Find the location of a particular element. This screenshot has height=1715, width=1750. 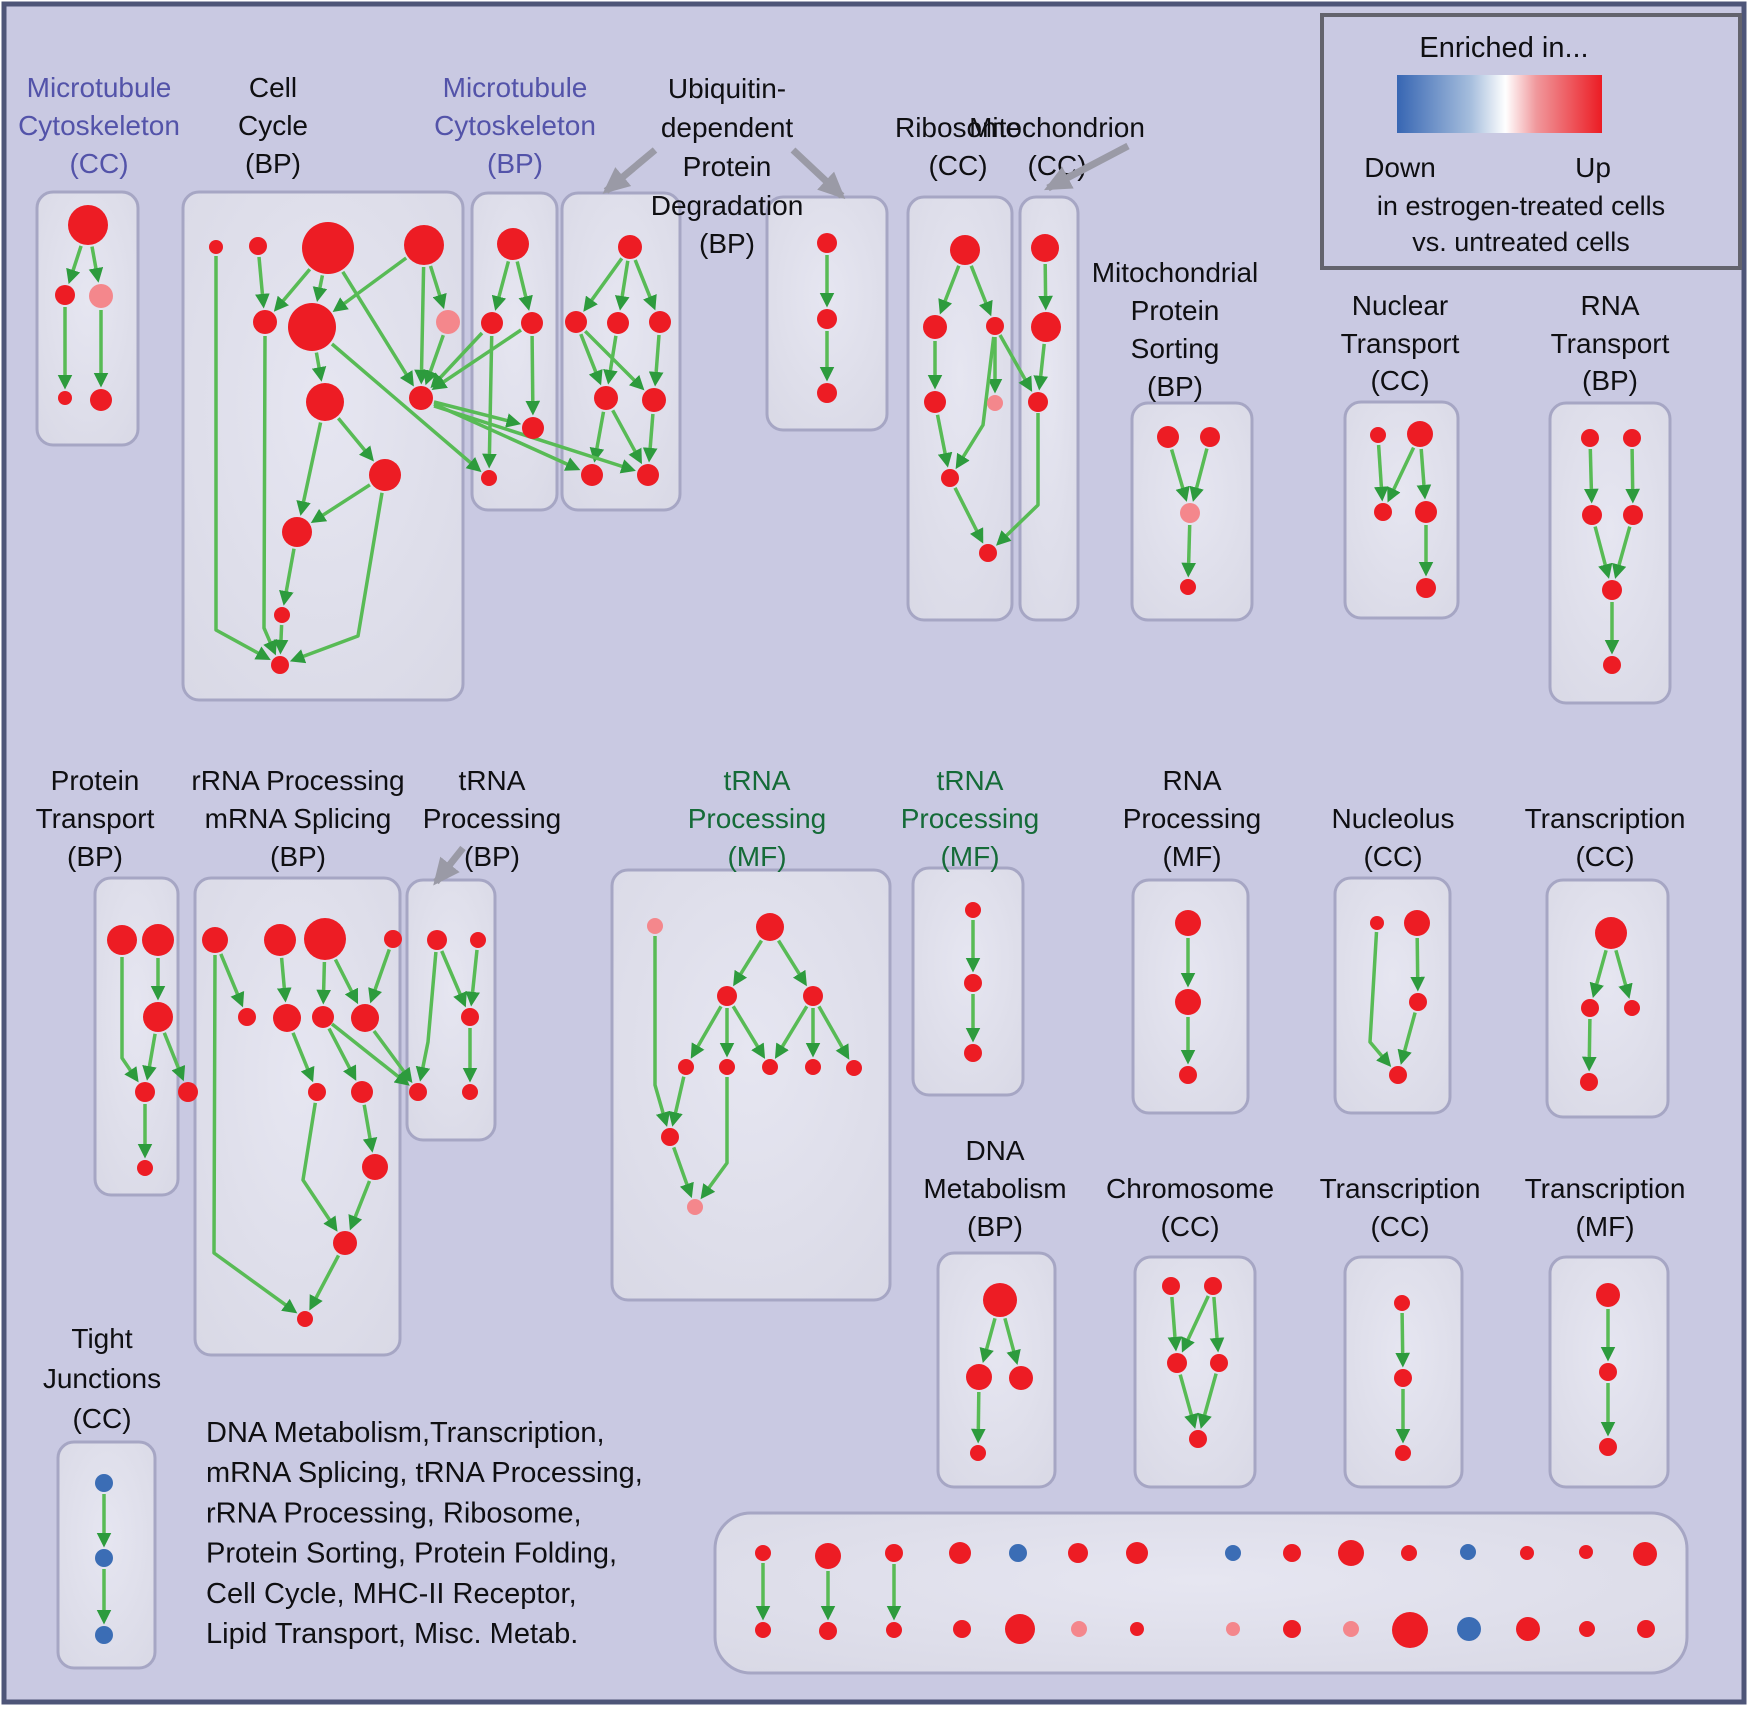

cluster-label-microtubule-cytoskeleton-cc-line2: (CC) is located at coordinates (98, 163).